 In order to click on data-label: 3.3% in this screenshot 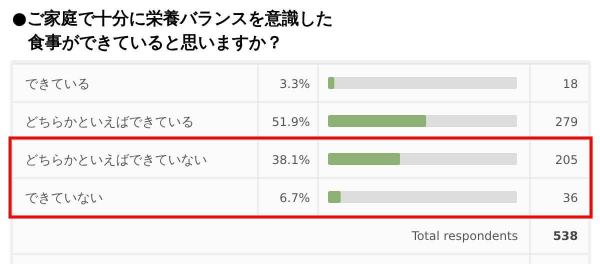, I will do `click(295, 84)`.